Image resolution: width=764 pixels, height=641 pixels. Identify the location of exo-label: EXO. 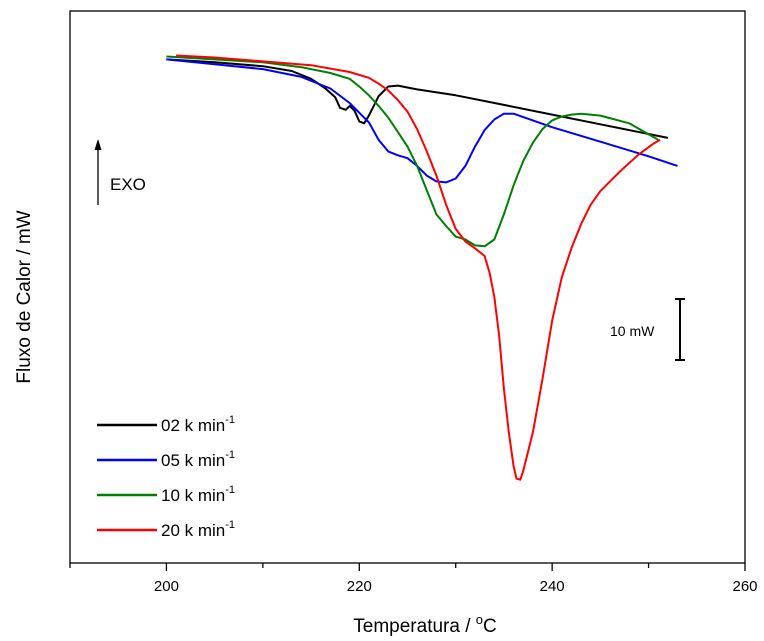
(128, 184).